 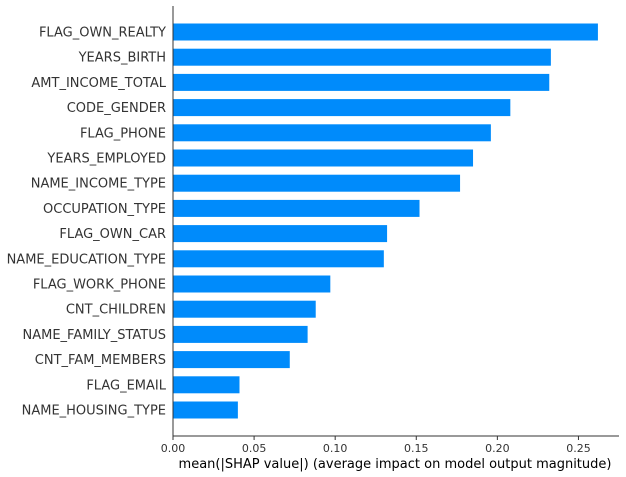 I want to click on bar-name-housing-type, so click(x=205, y=410).